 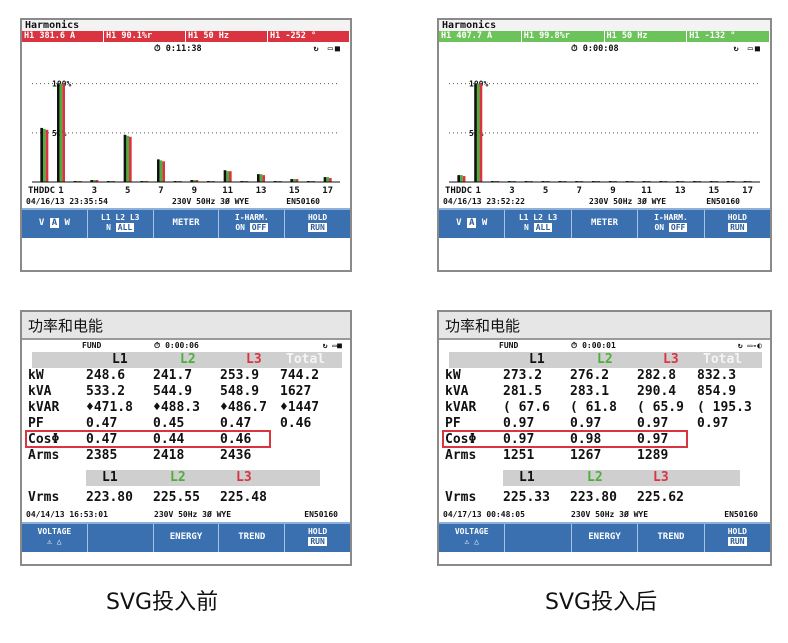 I want to click on timer: ⏱ 0:00:08, so click(x=595, y=49).